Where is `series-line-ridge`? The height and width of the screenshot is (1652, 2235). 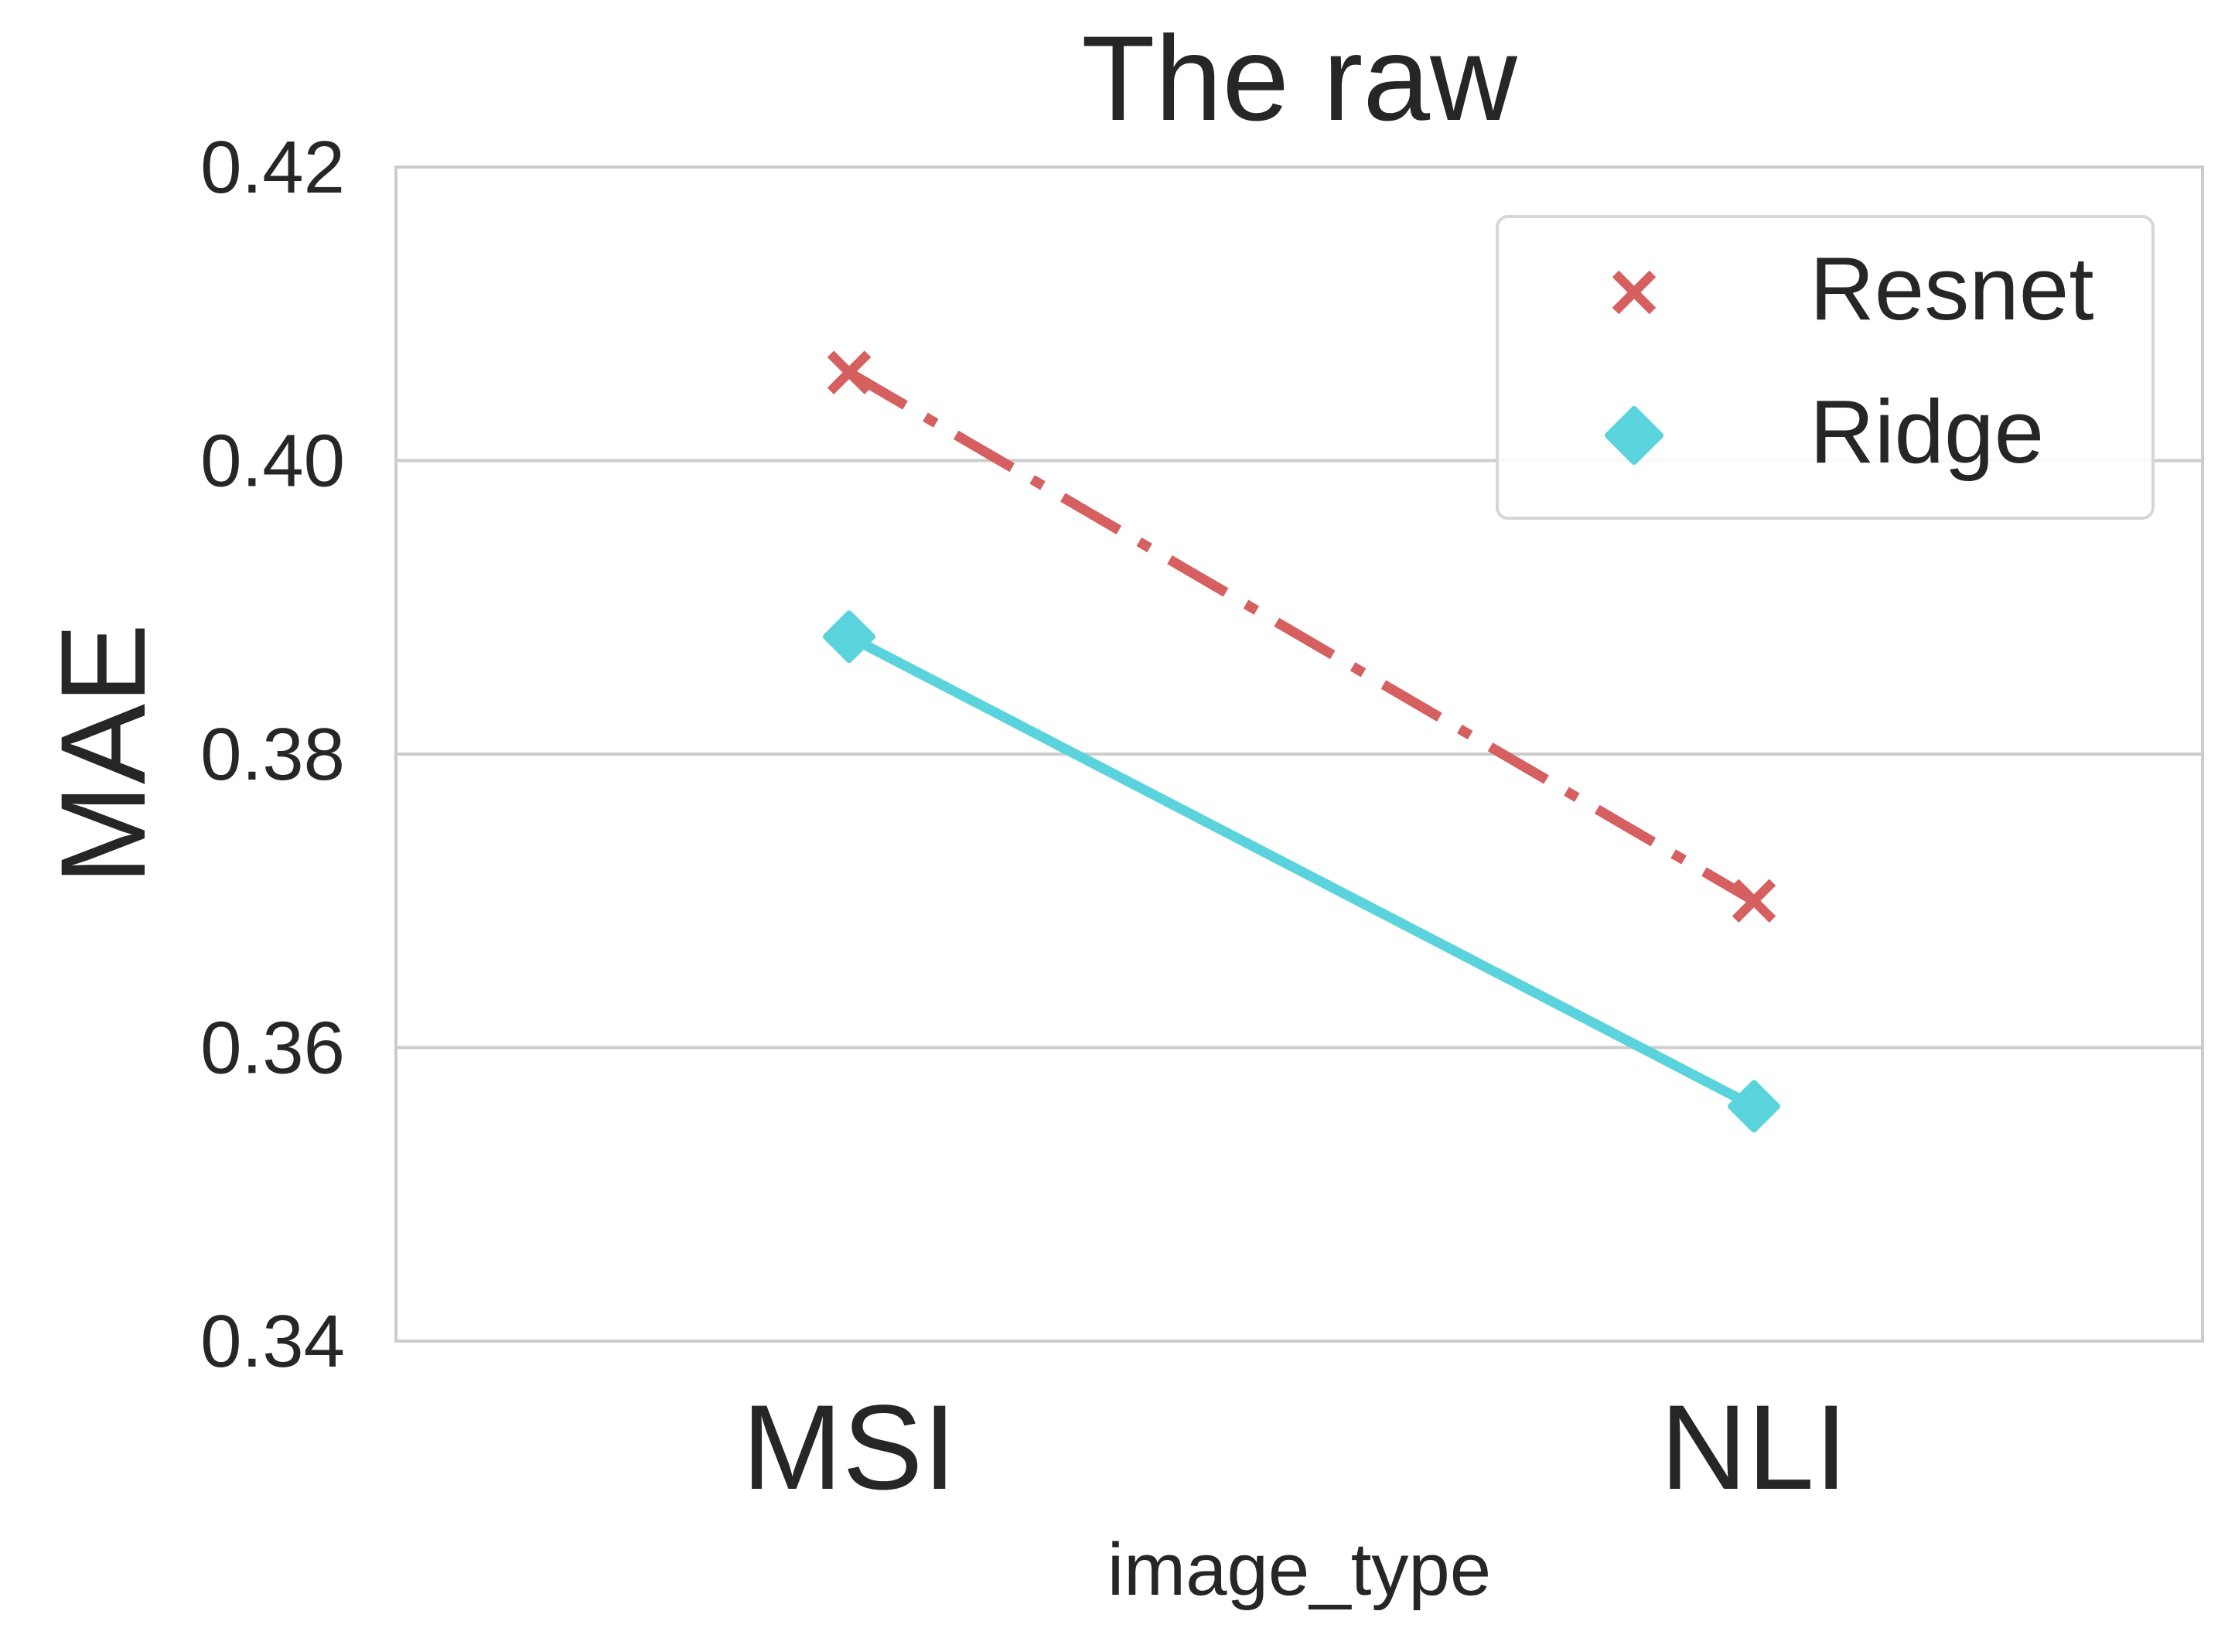
series-line-ridge is located at coordinates (1301, 871).